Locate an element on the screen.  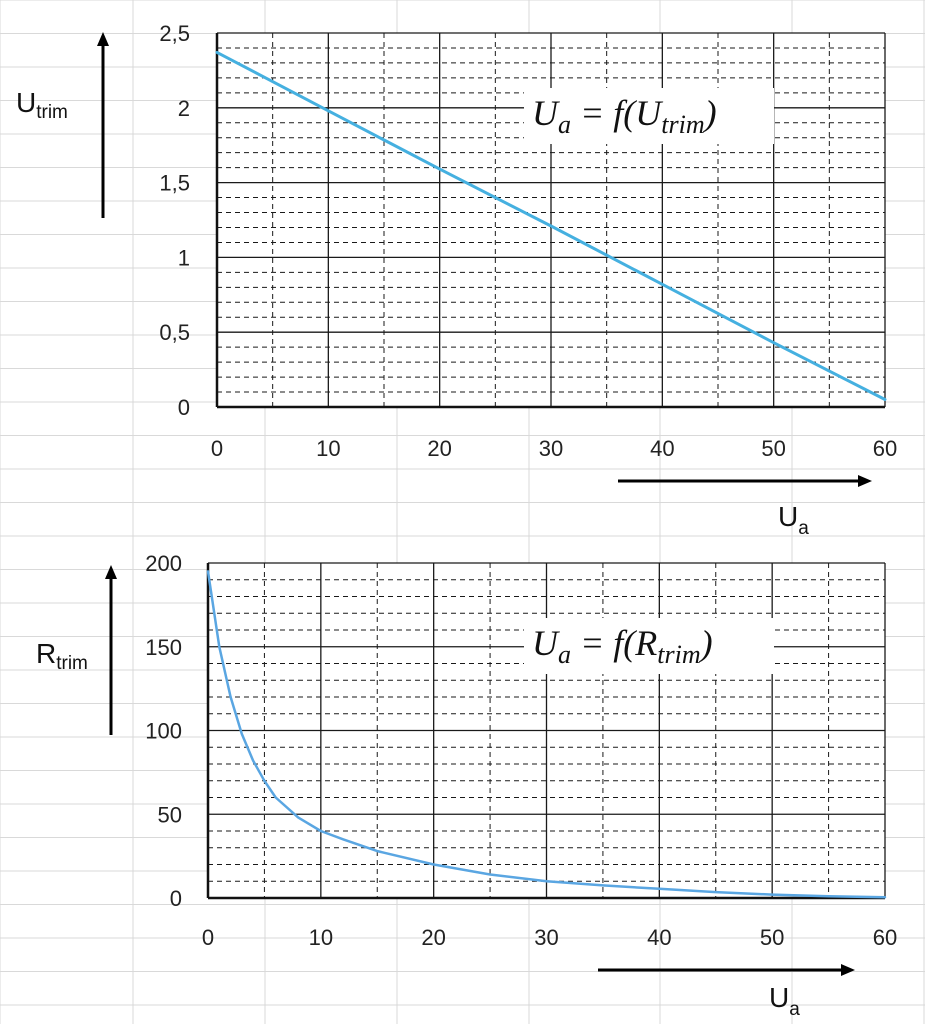
y-tick-label: 150 is located at coordinates (163, 647).